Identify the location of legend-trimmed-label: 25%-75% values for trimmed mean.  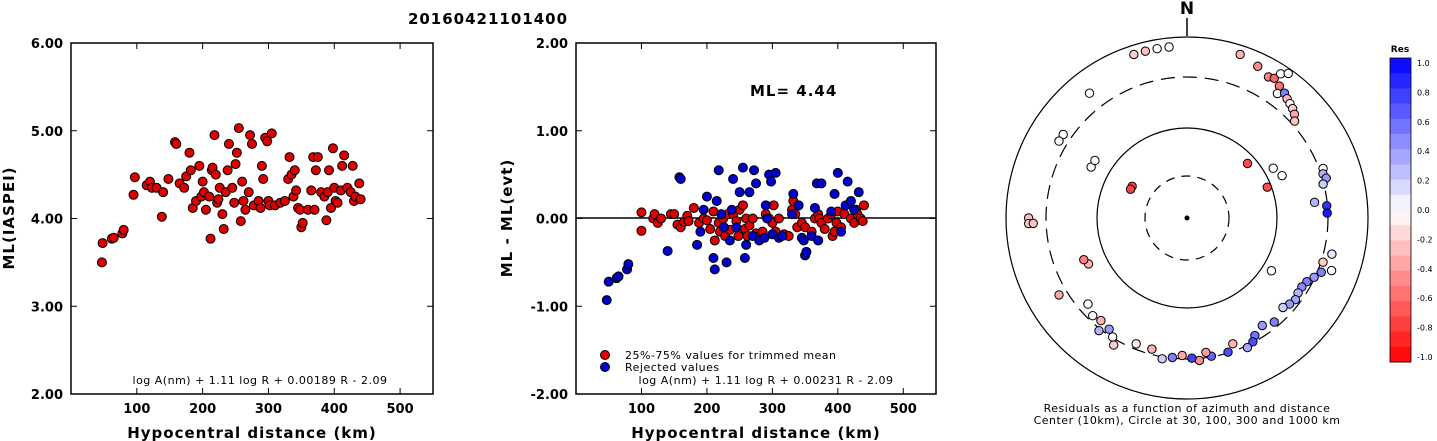
(731, 355).